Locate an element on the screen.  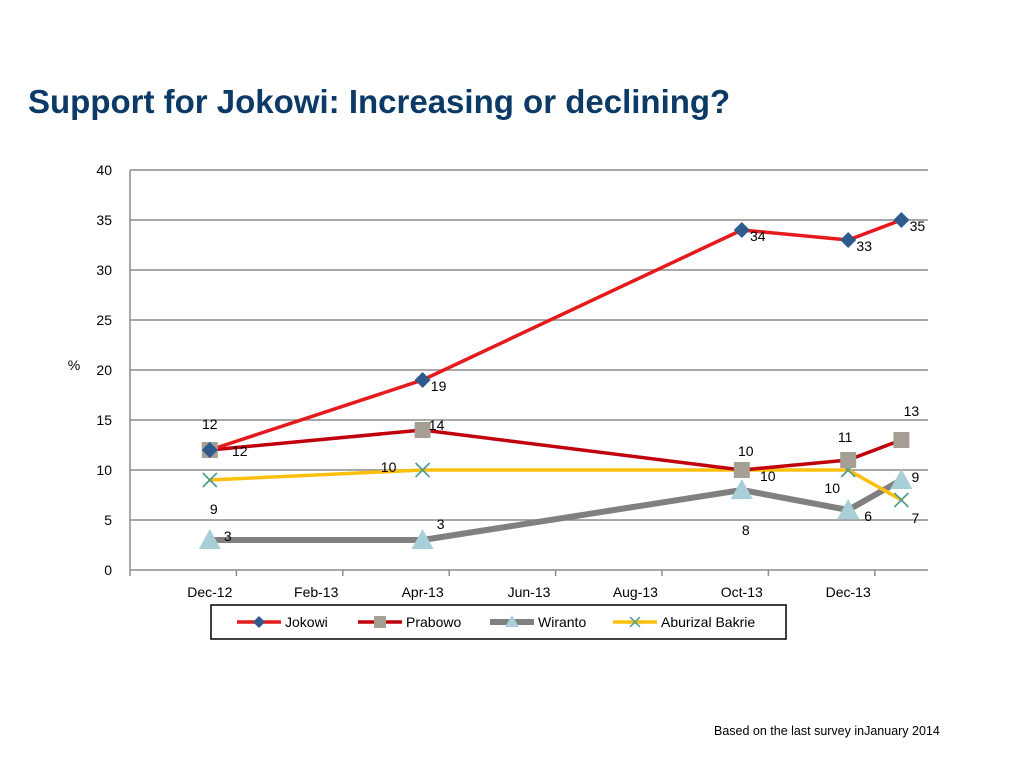
x-tick-label: Jun-13 is located at coordinates (529, 592).